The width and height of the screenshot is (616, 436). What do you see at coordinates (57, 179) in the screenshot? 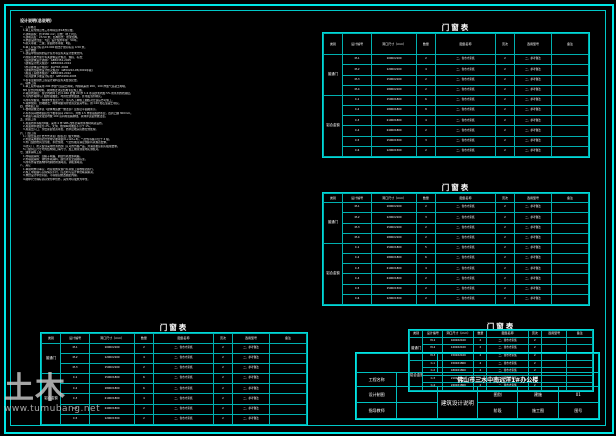
I see `design-note-line: 4.图中尺寸除标高以米为单位外，其余均以毫米为单位。` at bounding box center [57, 179].